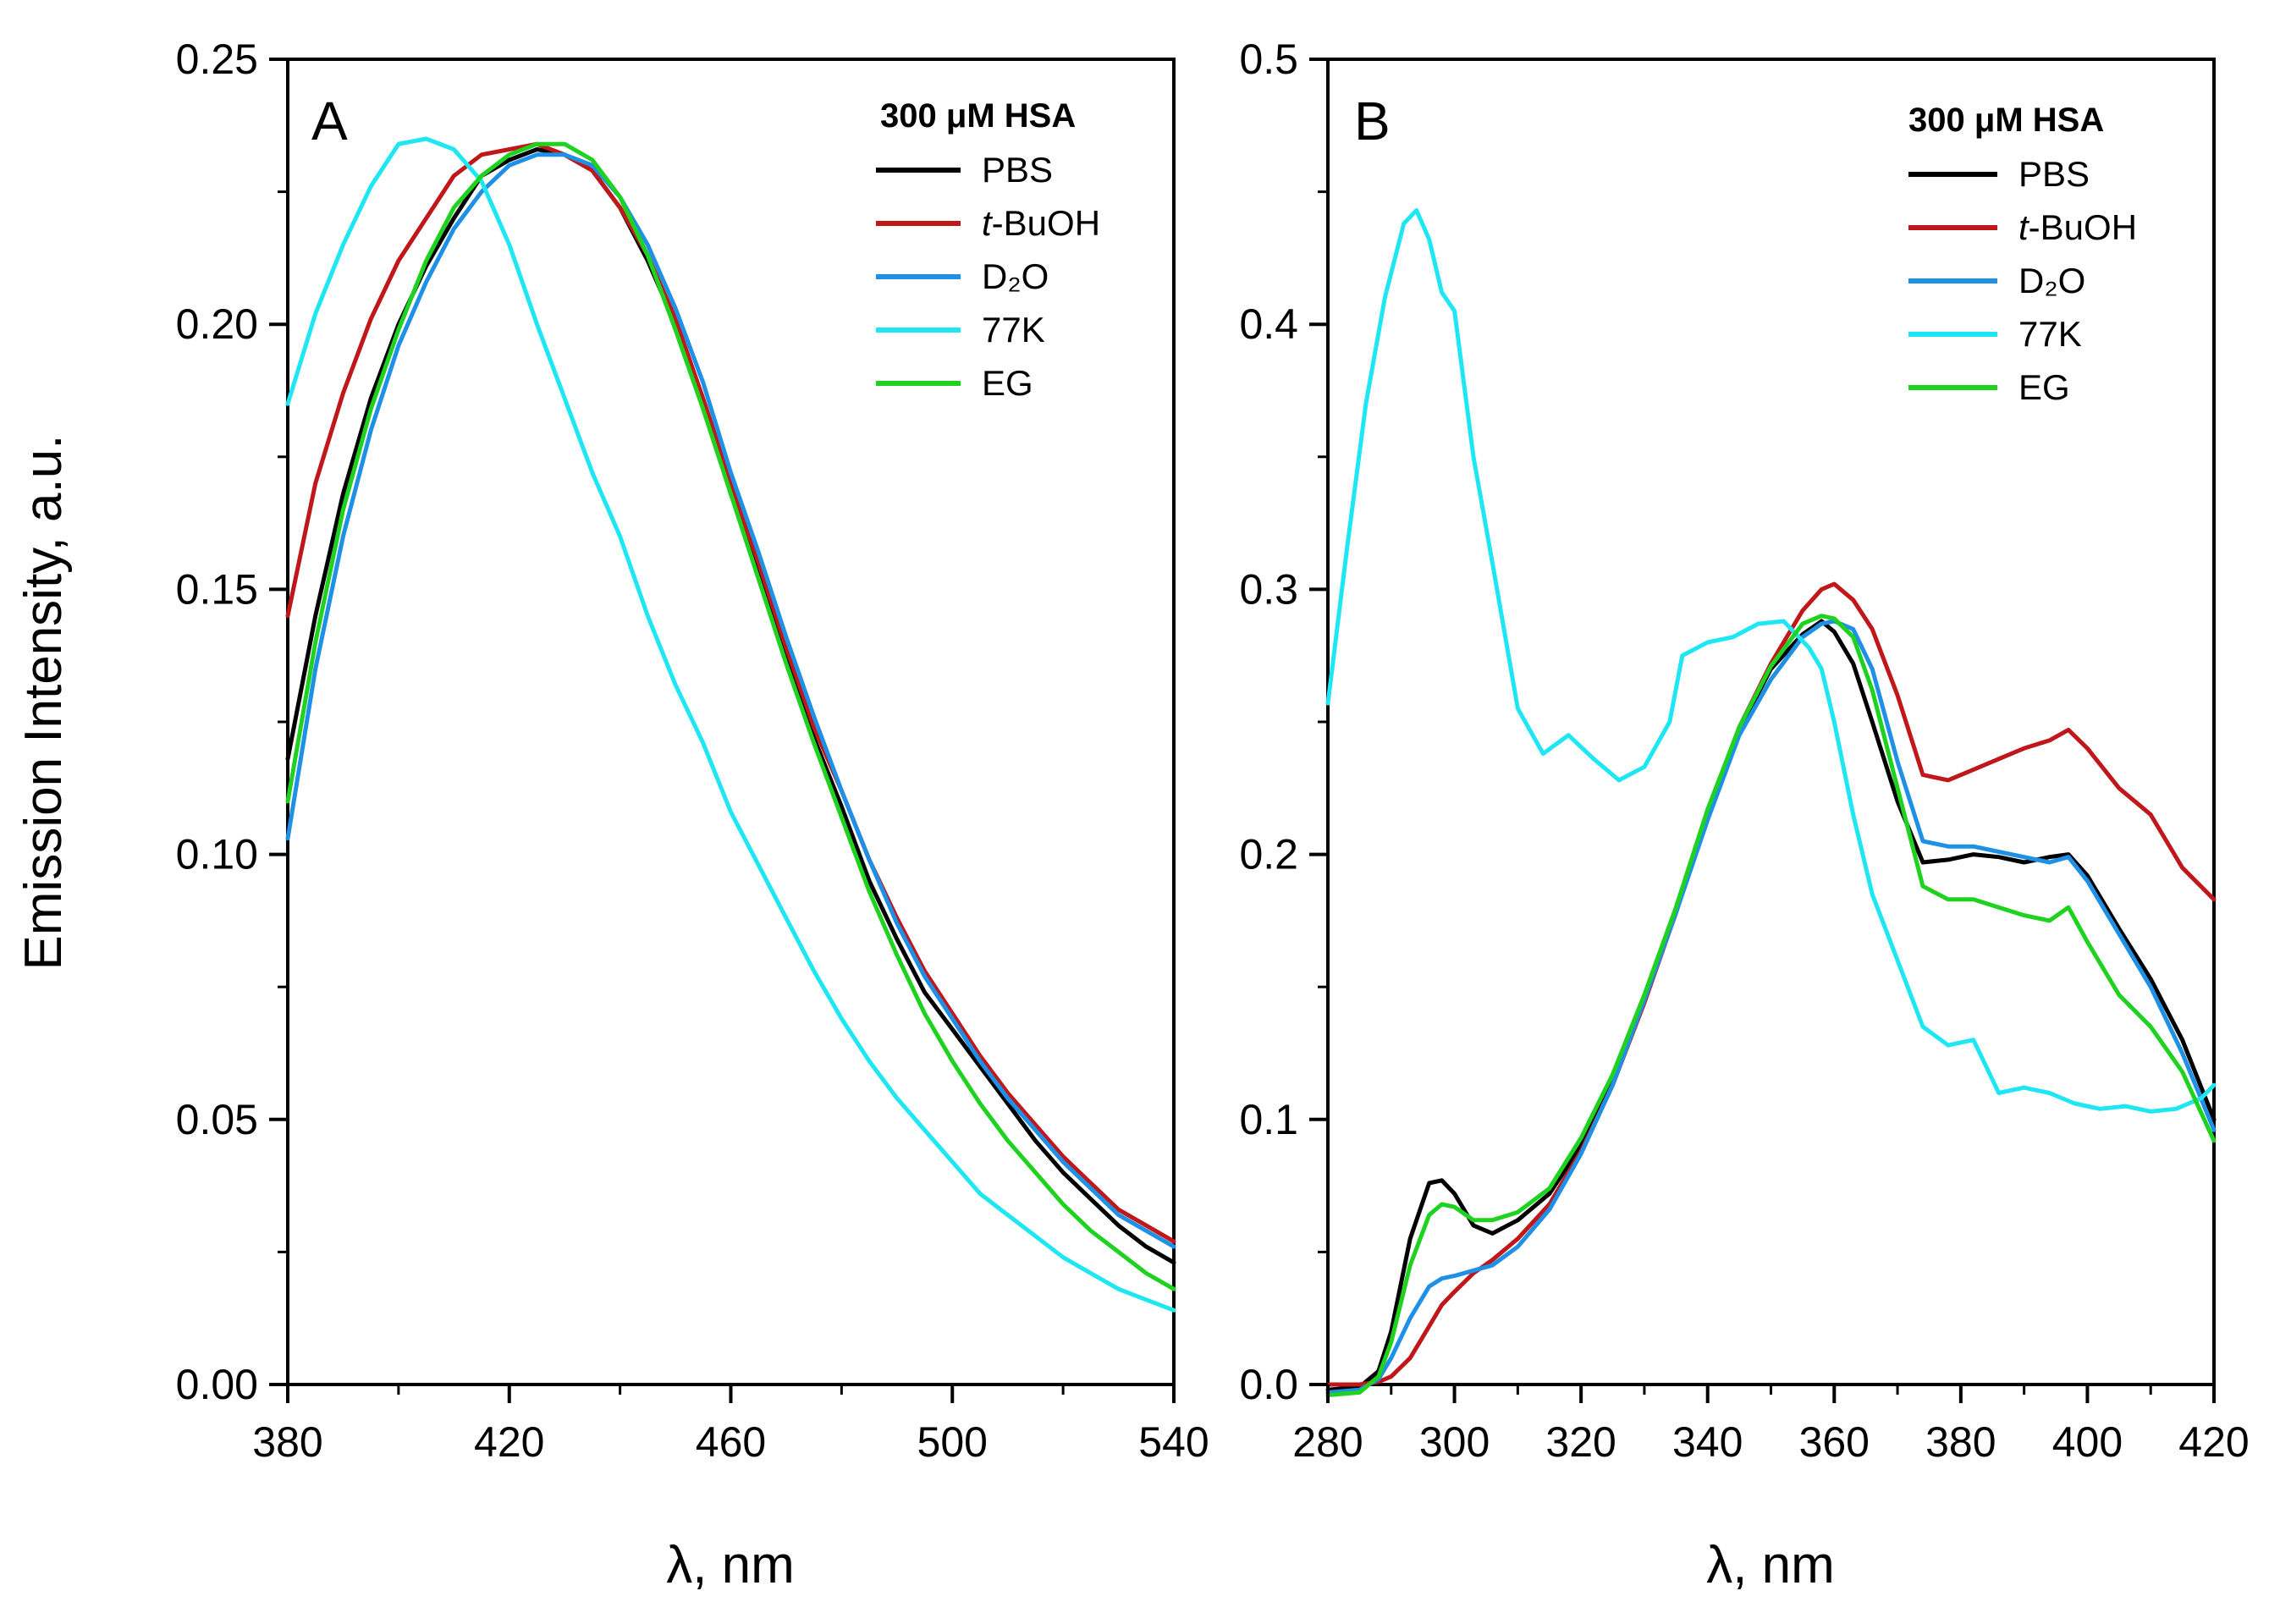  I want to click on panel-a-legend-title: 300 μM HSA, so click(978, 116).